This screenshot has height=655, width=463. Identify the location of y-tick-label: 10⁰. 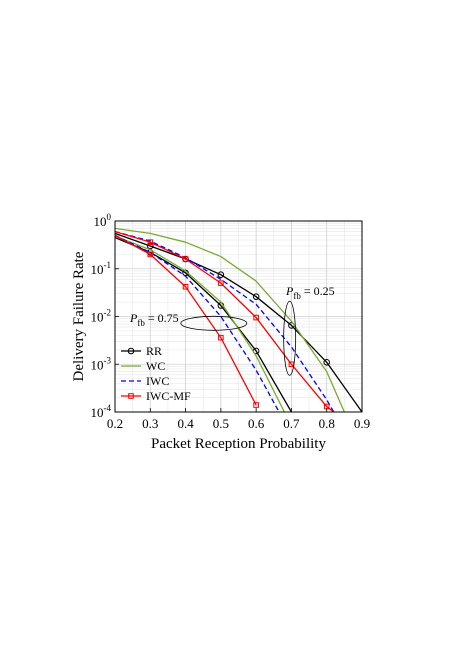
(103, 220).